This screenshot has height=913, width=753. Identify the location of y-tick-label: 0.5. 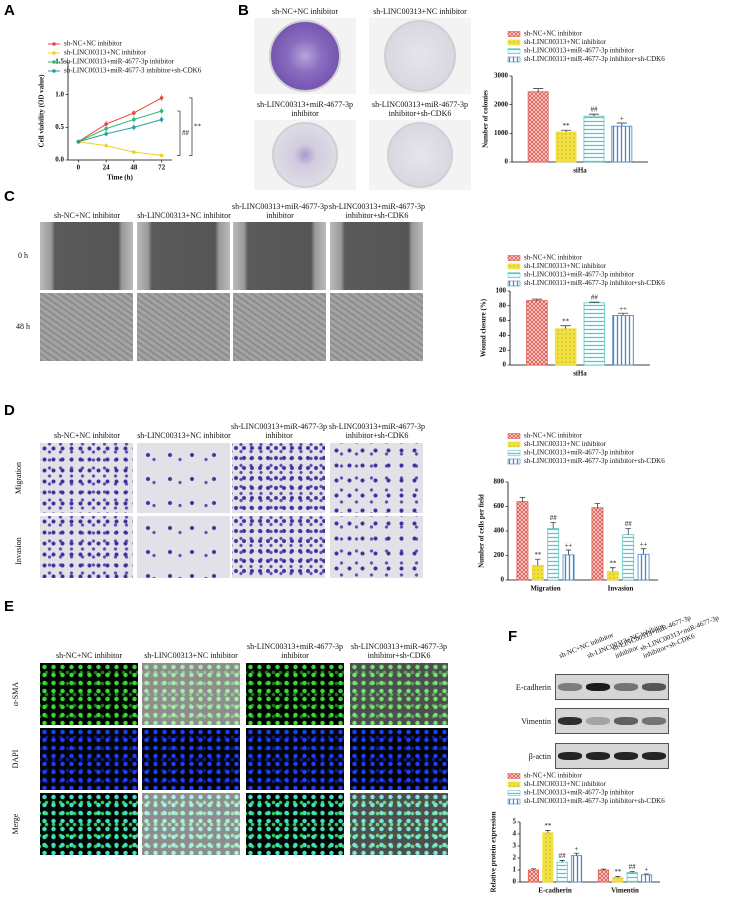
(59, 127).